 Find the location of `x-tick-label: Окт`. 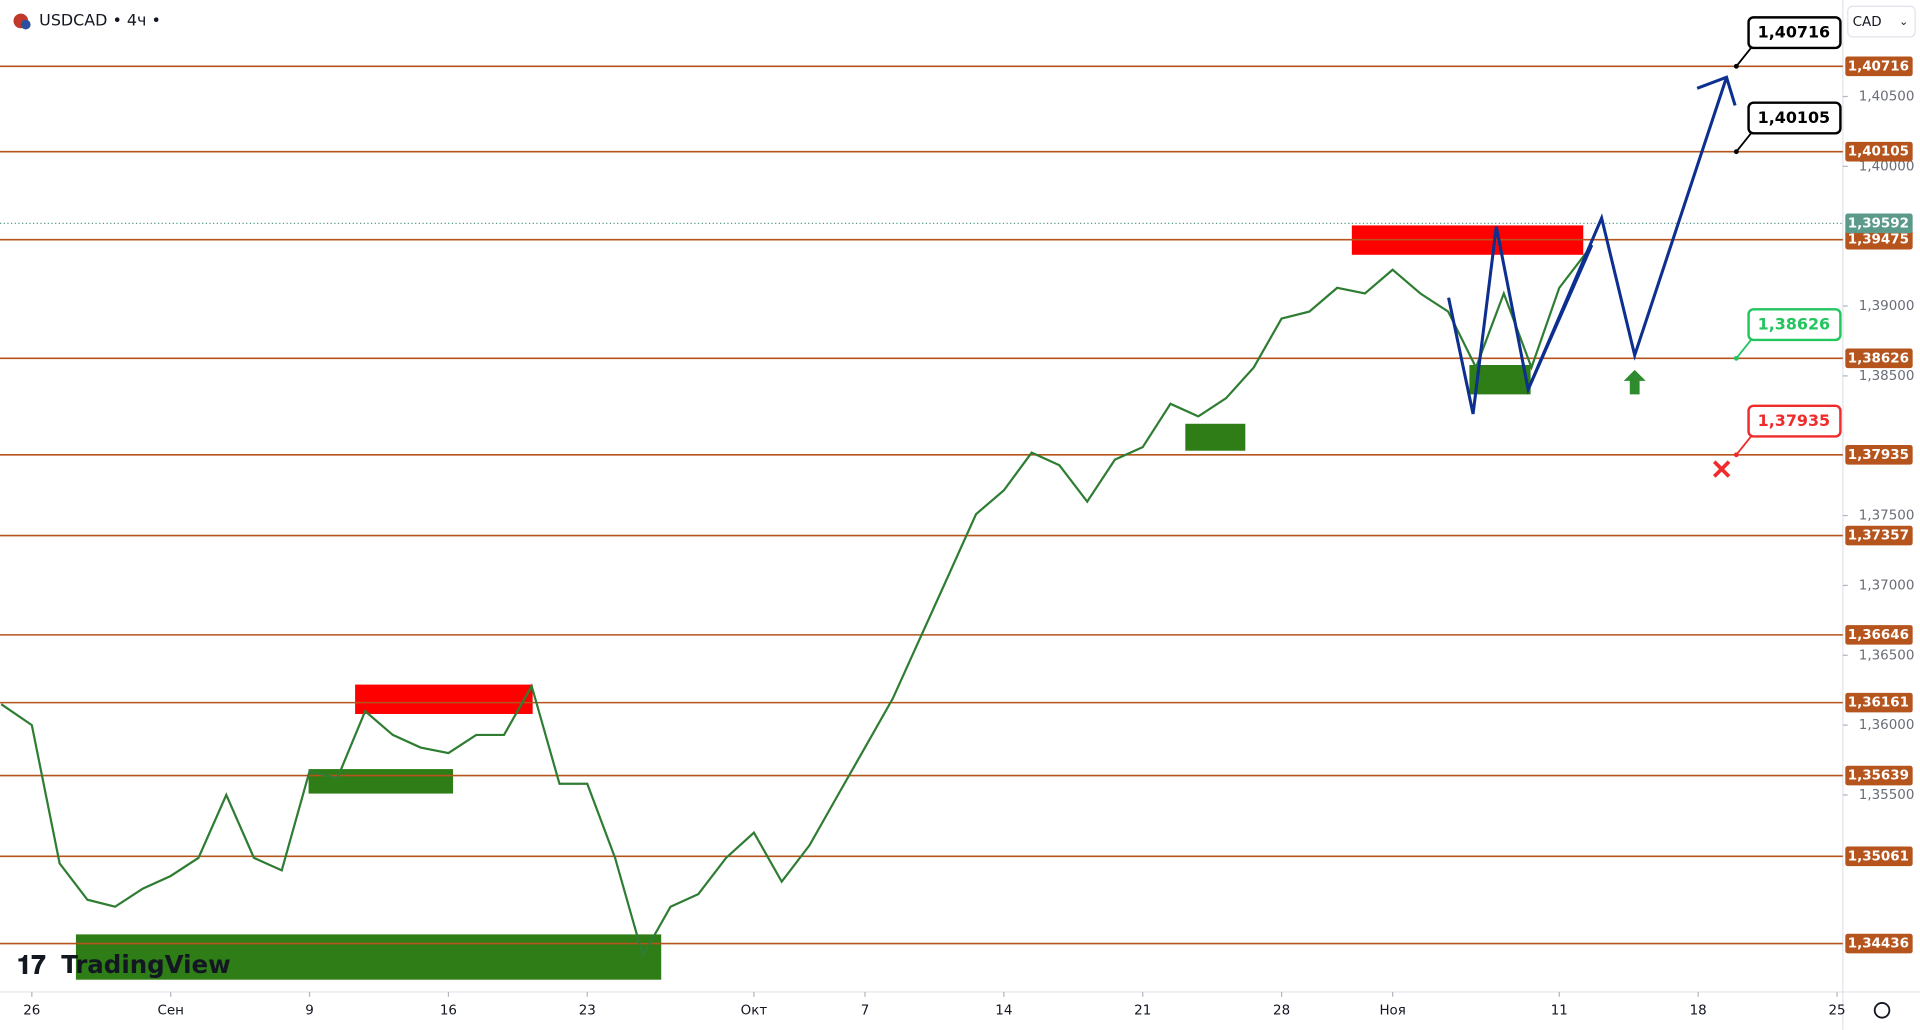

x-tick-label: Окт is located at coordinates (754, 1010).